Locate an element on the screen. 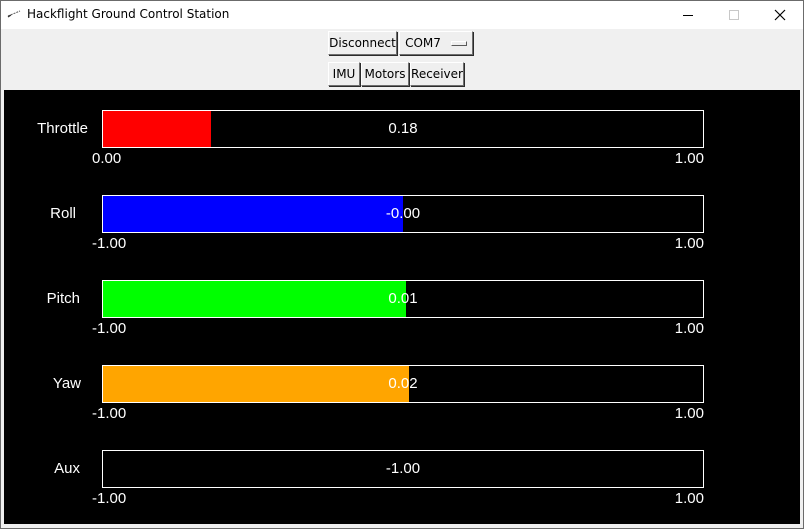  maximize-icon is located at coordinates (734, 15).